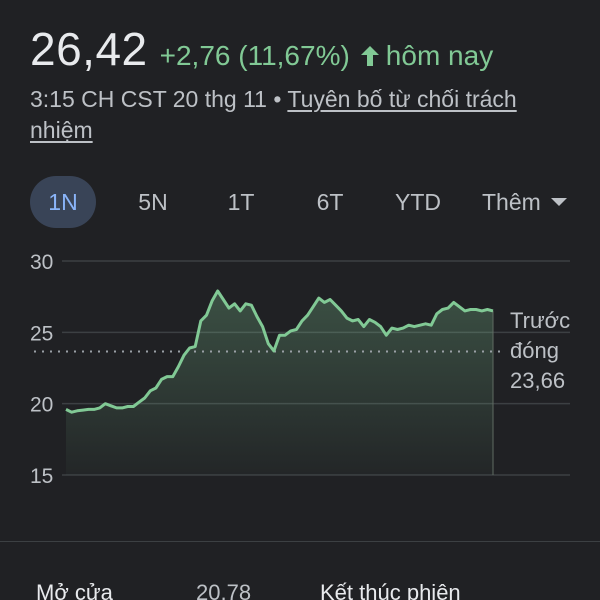 The image size is (600, 600). What do you see at coordinates (370, 56) in the screenshot?
I see `arrow-up-icon` at bounding box center [370, 56].